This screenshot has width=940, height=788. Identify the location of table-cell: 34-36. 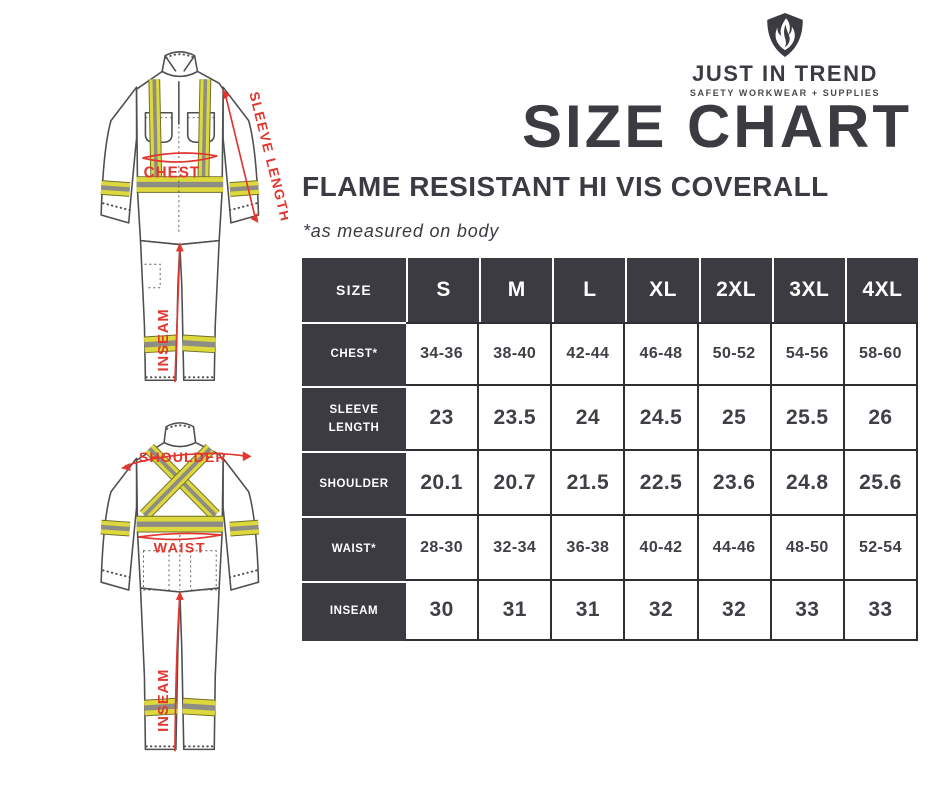
(443, 354).